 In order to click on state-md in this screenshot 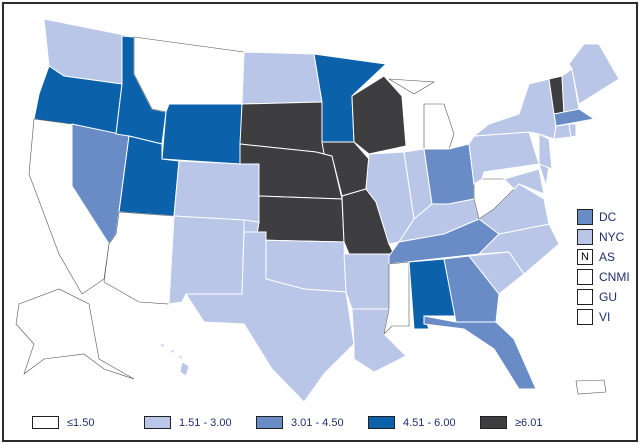, I will do `click(524, 181)`.